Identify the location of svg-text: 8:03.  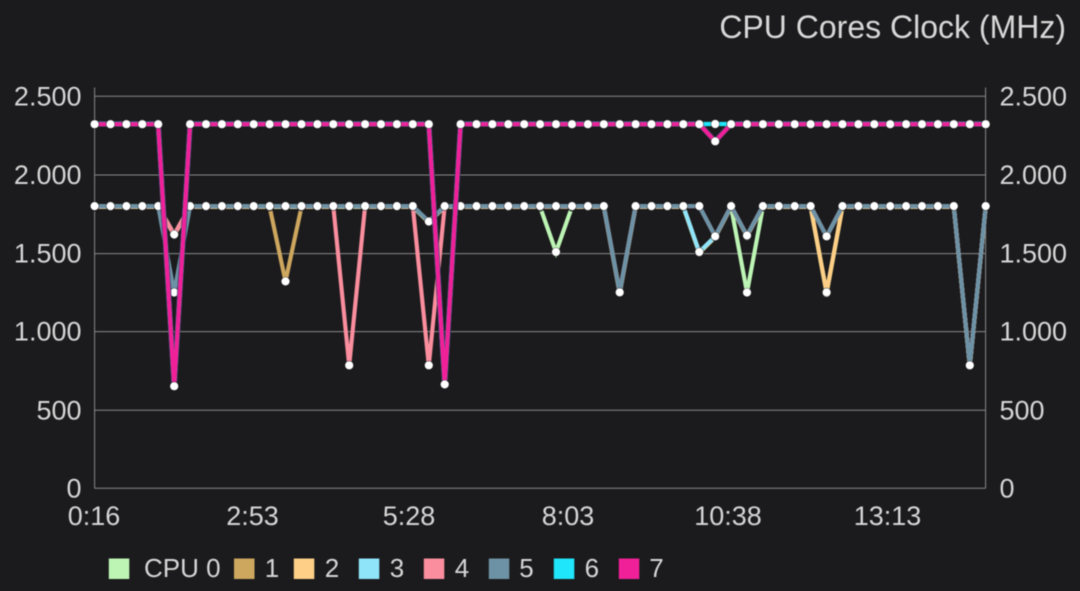
(568, 516).